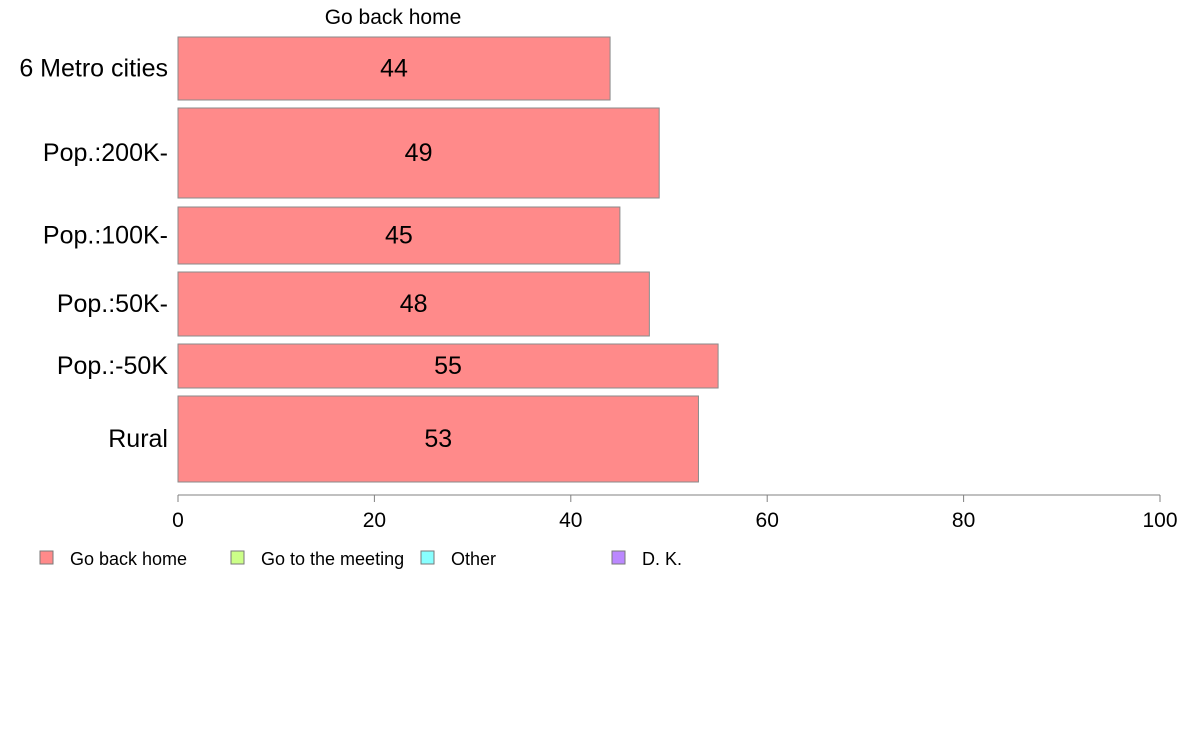 The height and width of the screenshot is (736, 1188). I want to click on bar-value-label: 44, so click(394, 69).